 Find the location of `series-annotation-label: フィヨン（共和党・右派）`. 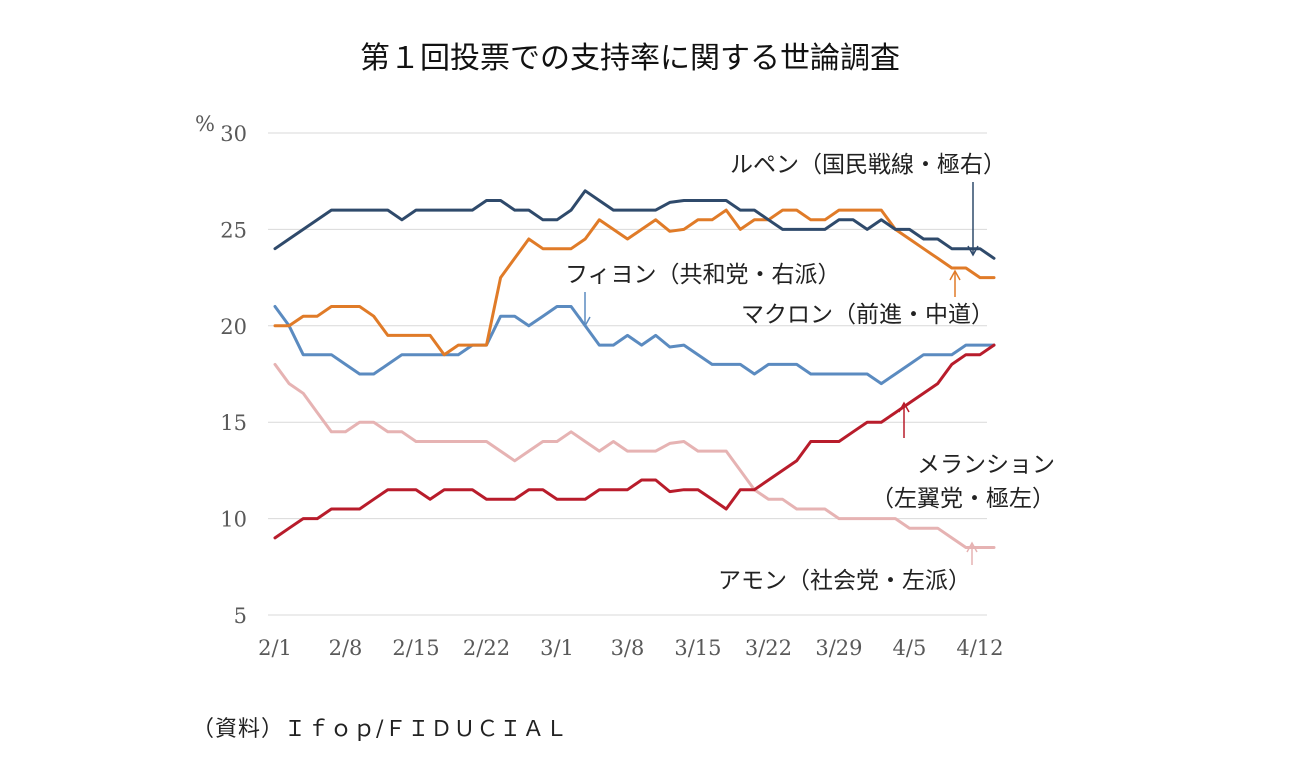

series-annotation-label: フィヨン（共和党・右派） is located at coordinates (703, 275).